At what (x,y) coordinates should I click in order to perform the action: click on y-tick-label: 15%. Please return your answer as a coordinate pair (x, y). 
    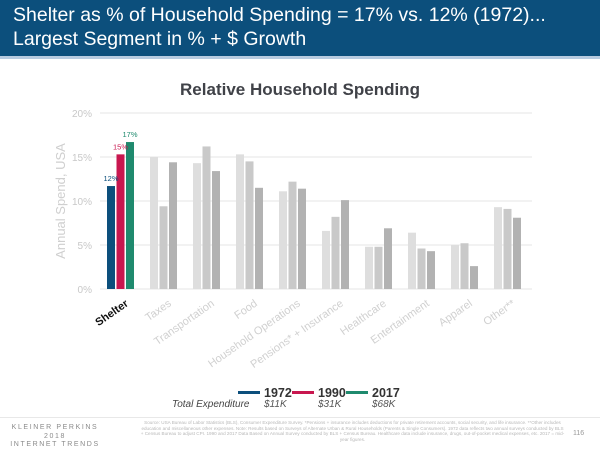
    Looking at the image, I should click on (82, 158).